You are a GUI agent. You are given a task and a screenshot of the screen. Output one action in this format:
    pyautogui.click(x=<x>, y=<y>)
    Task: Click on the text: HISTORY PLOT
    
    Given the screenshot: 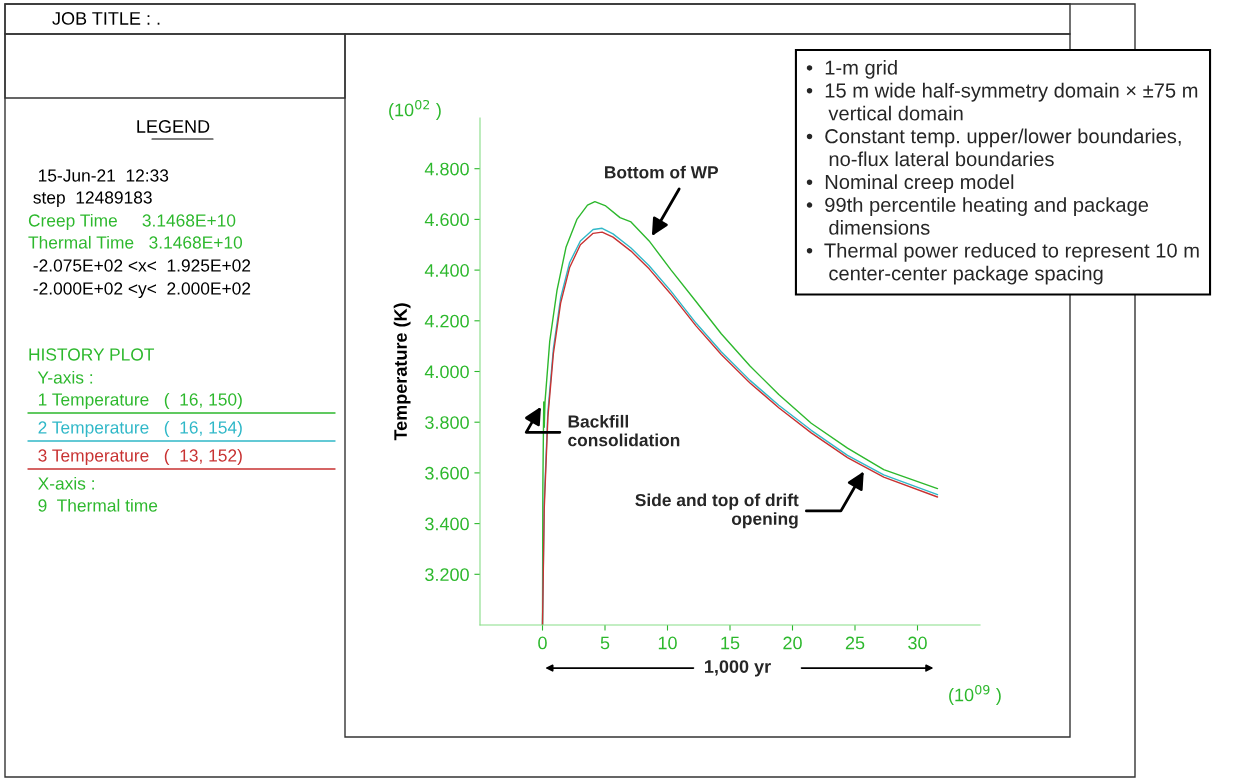 What is the action you would take?
    pyautogui.click(x=92, y=354)
    